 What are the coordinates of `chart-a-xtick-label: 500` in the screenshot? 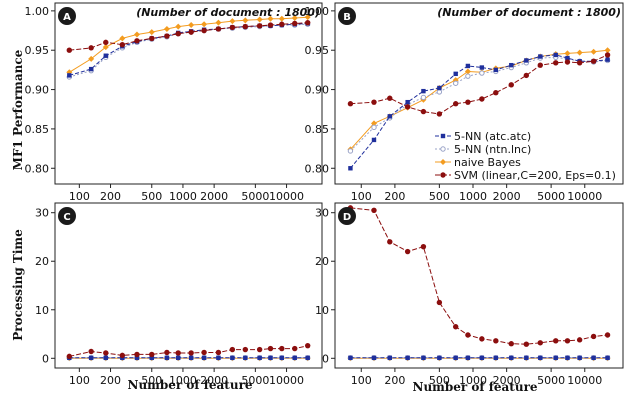 It's located at (151, 196).